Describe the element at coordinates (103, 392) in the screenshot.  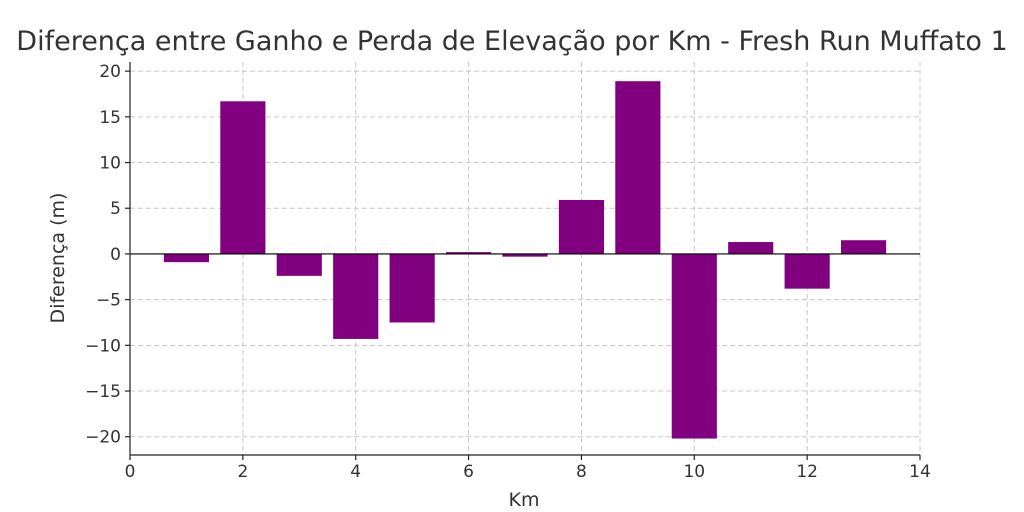
I see `y-tick-label: −15` at that location.